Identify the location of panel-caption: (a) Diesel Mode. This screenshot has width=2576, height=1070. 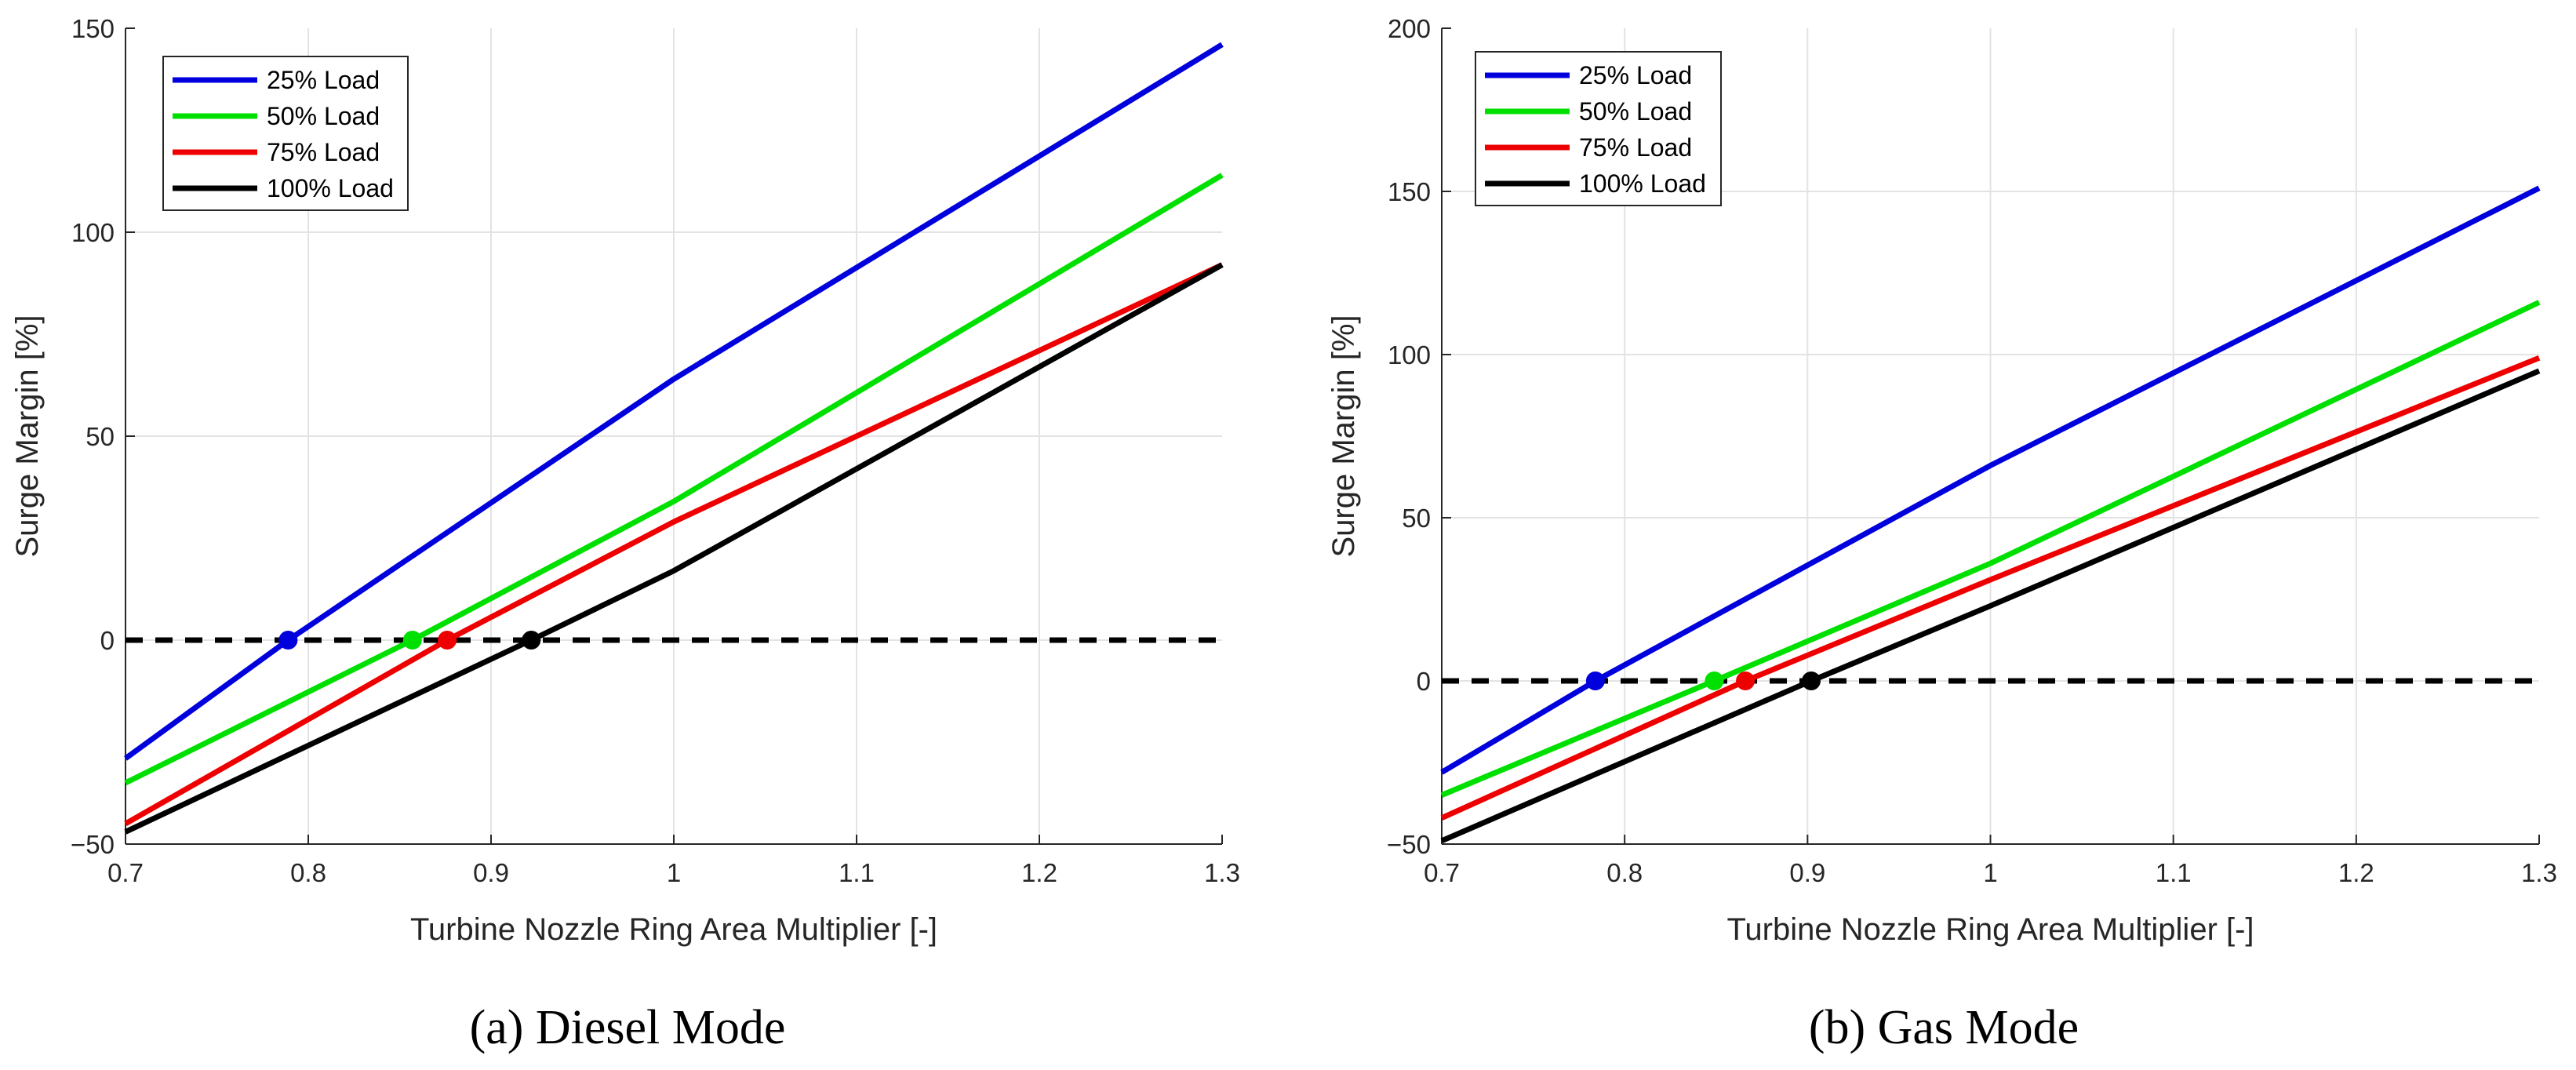
(628, 1027).